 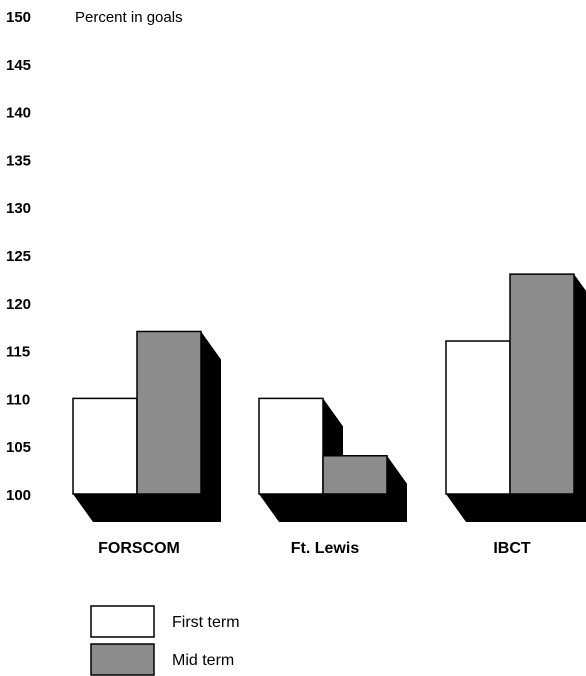 What do you see at coordinates (18, 160) in the screenshot?
I see `y-tick-label: 135` at bounding box center [18, 160].